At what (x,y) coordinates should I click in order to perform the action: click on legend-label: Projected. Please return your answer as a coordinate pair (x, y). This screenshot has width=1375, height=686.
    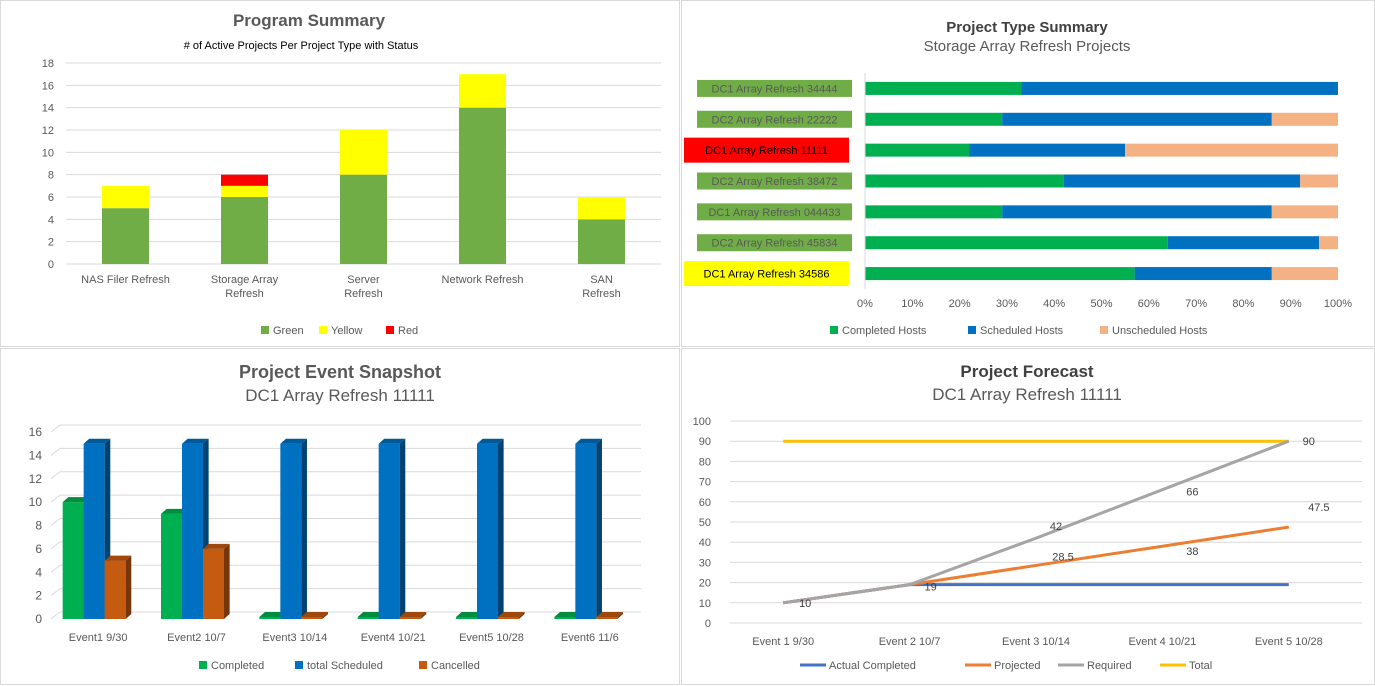
    Looking at the image, I should click on (1017, 666).